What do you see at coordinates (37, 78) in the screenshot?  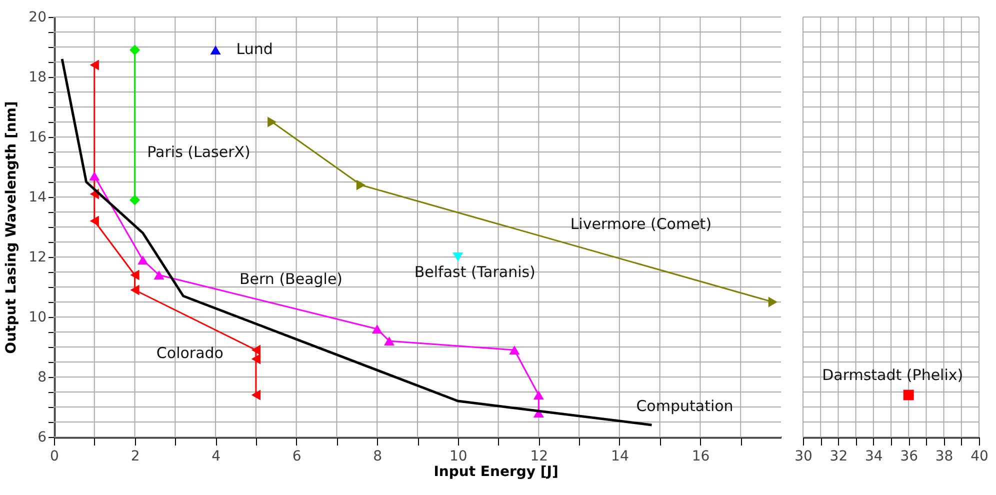 I see `y-tick-label: 18` at bounding box center [37, 78].